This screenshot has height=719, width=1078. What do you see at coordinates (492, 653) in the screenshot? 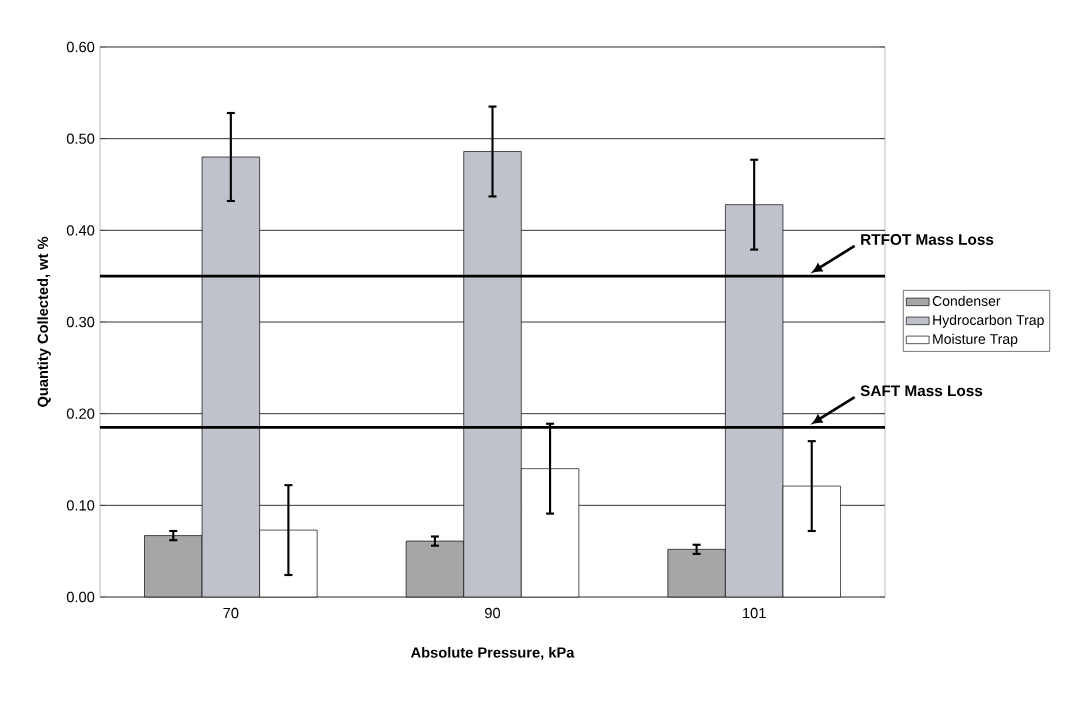
I see `x-axis-title: Absolute Pressure, kPa` at bounding box center [492, 653].